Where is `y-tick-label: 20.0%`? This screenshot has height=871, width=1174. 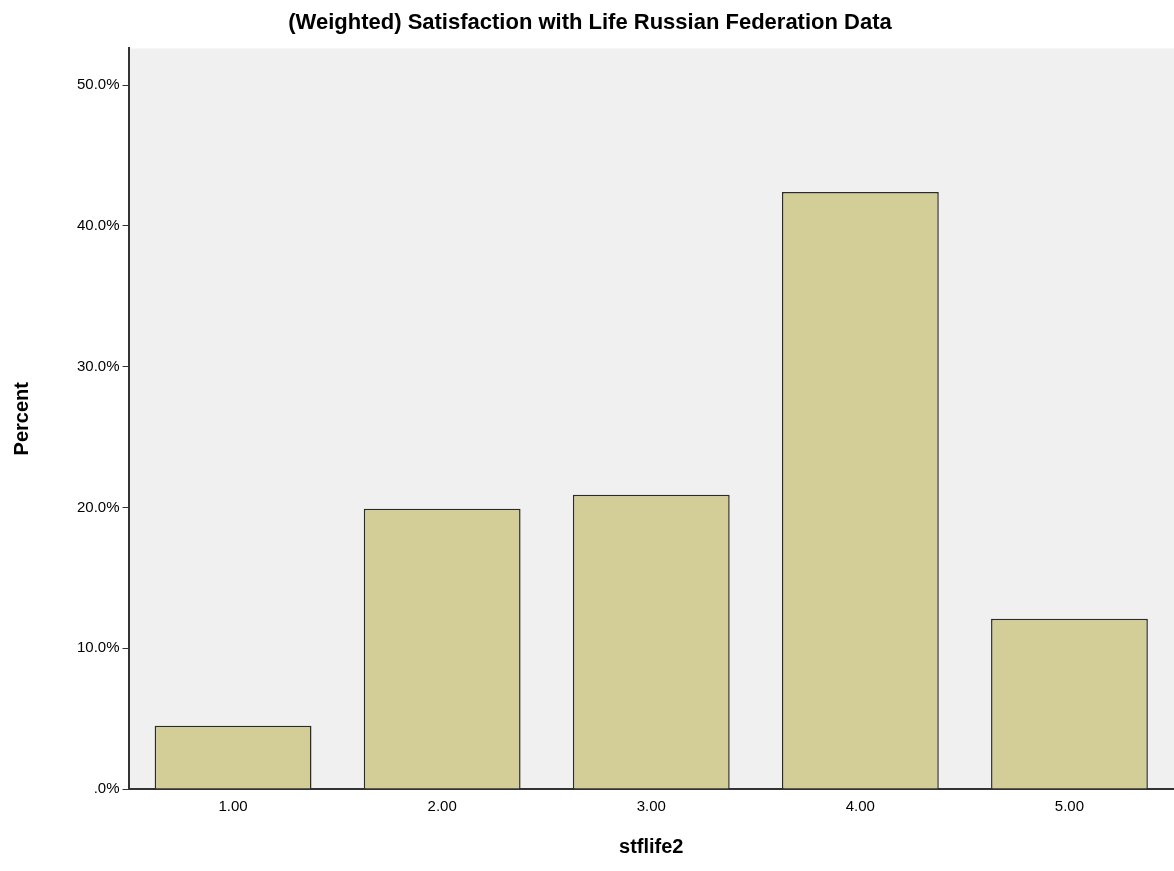 y-tick-label: 20.0% is located at coordinates (98, 506).